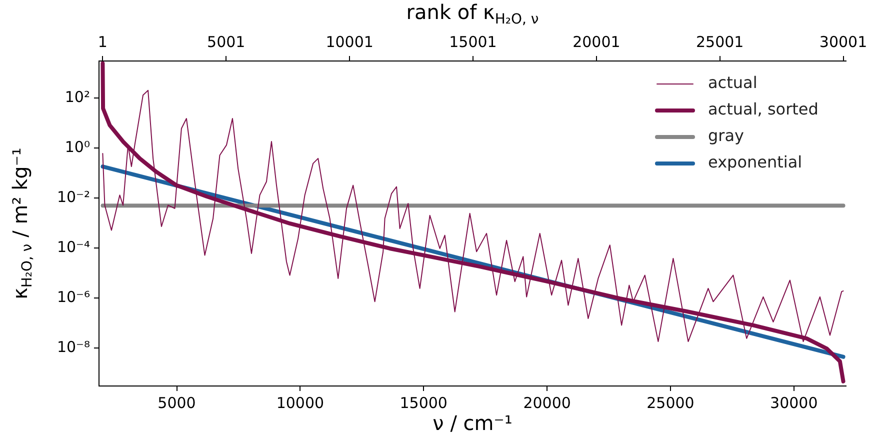 This screenshot has width=886, height=435. Describe the element at coordinates (350, 41) in the screenshot. I see `x2-tick-label: 10001` at that location.